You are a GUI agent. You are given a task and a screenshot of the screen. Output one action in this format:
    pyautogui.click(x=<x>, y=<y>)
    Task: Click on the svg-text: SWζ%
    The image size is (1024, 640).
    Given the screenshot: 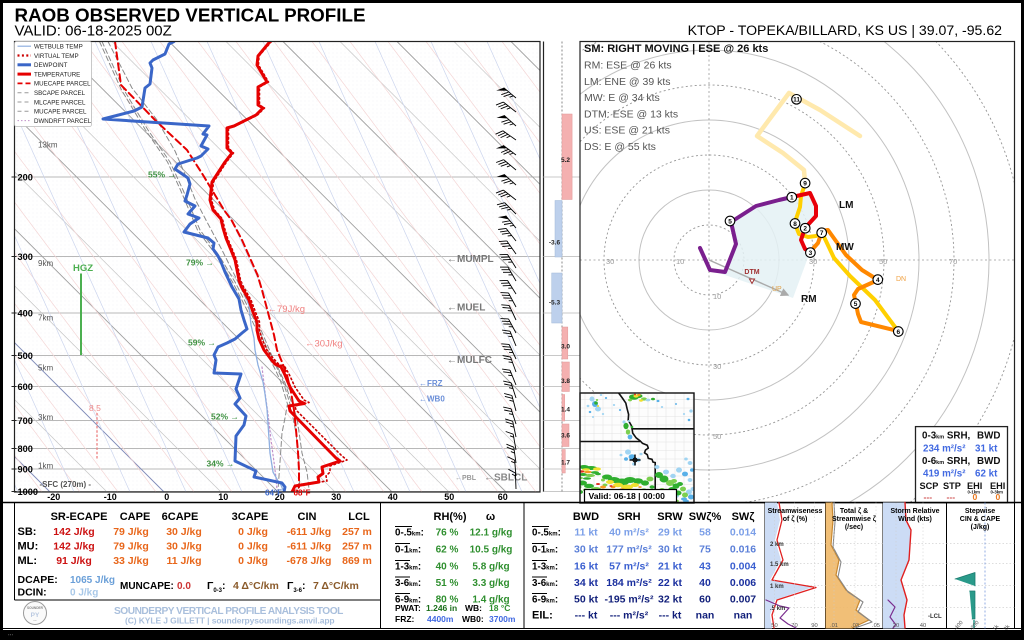 What is the action you would take?
    pyautogui.click(x=705, y=517)
    